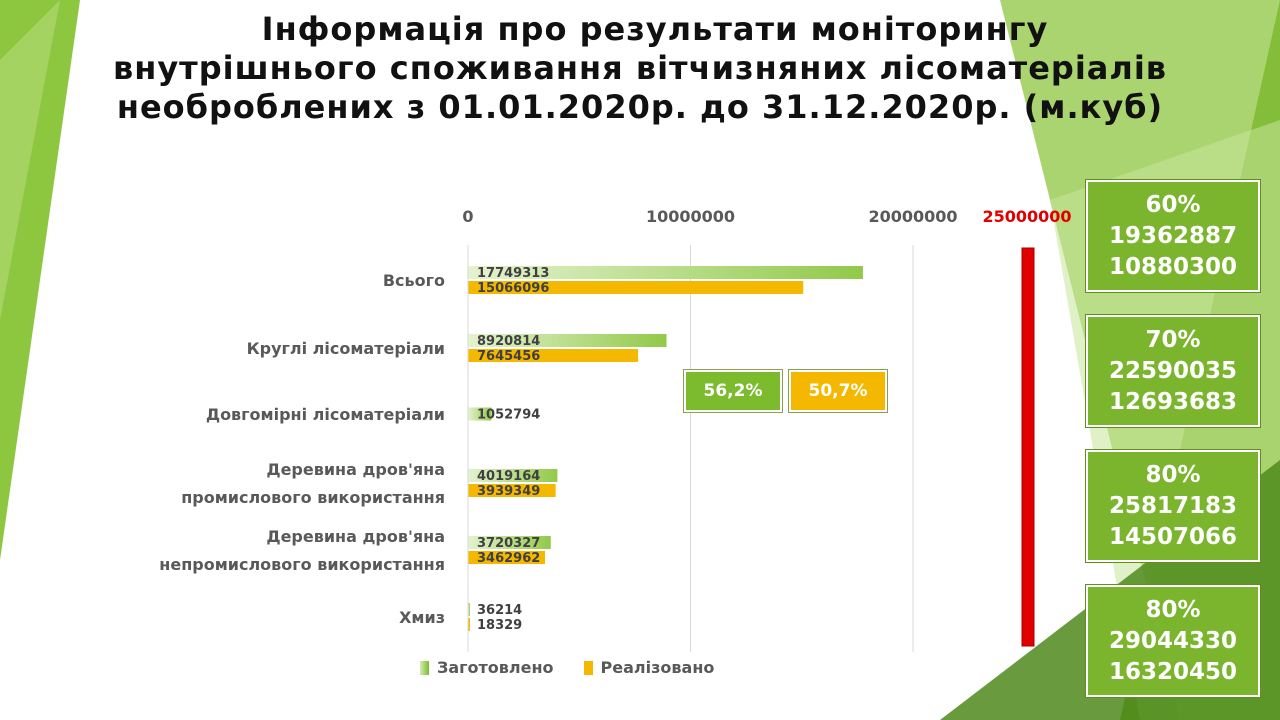 This screenshot has width=1280, height=720. I want to click on left-light-wedge, so click(30, 160).